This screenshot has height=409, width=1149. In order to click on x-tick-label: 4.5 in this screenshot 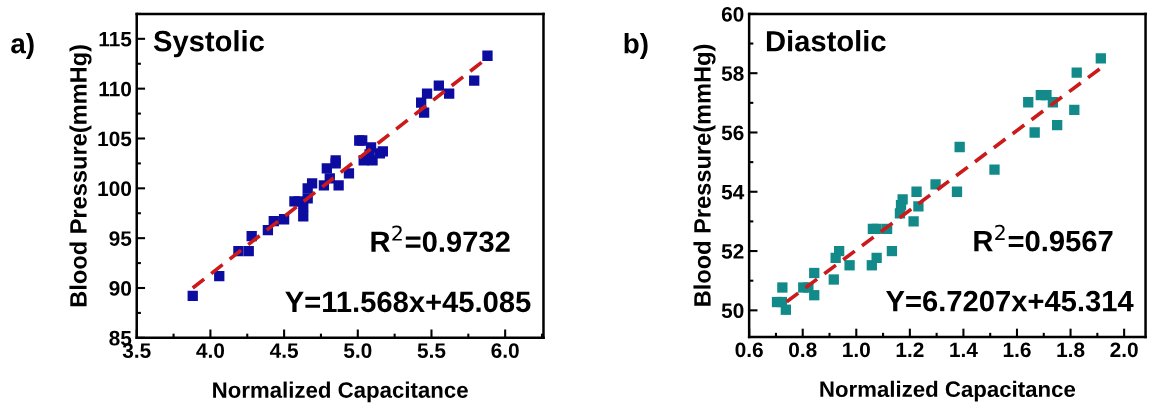, I will do `click(283, 350)`.